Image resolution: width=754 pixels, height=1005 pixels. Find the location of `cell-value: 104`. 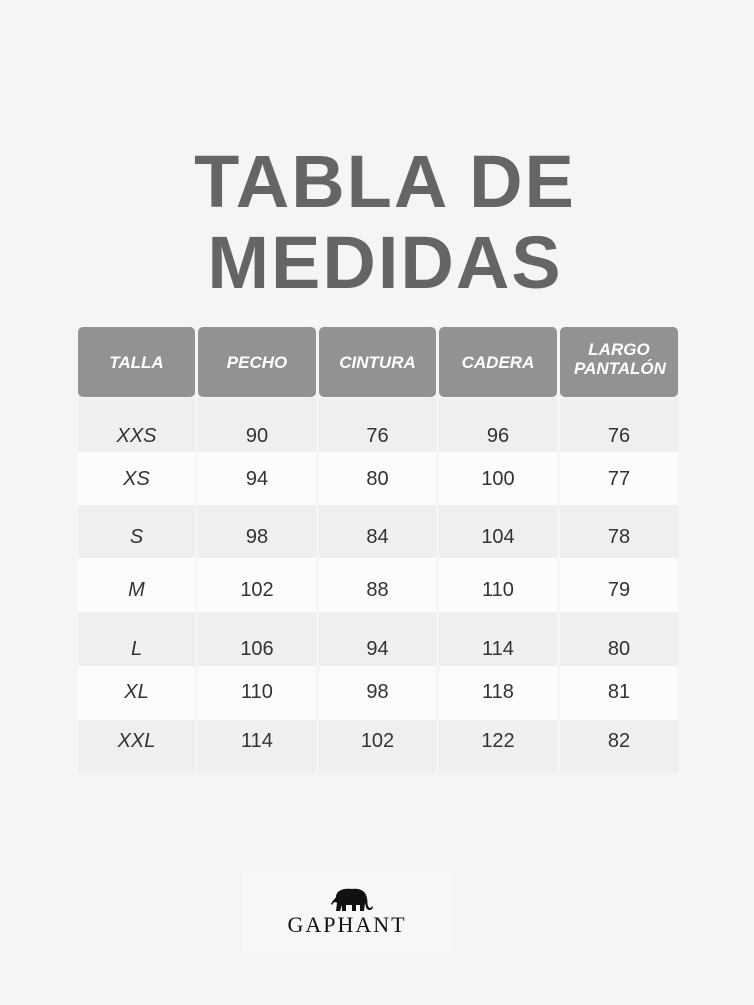

cell-value: 104 is located at coordinates (498, 537).